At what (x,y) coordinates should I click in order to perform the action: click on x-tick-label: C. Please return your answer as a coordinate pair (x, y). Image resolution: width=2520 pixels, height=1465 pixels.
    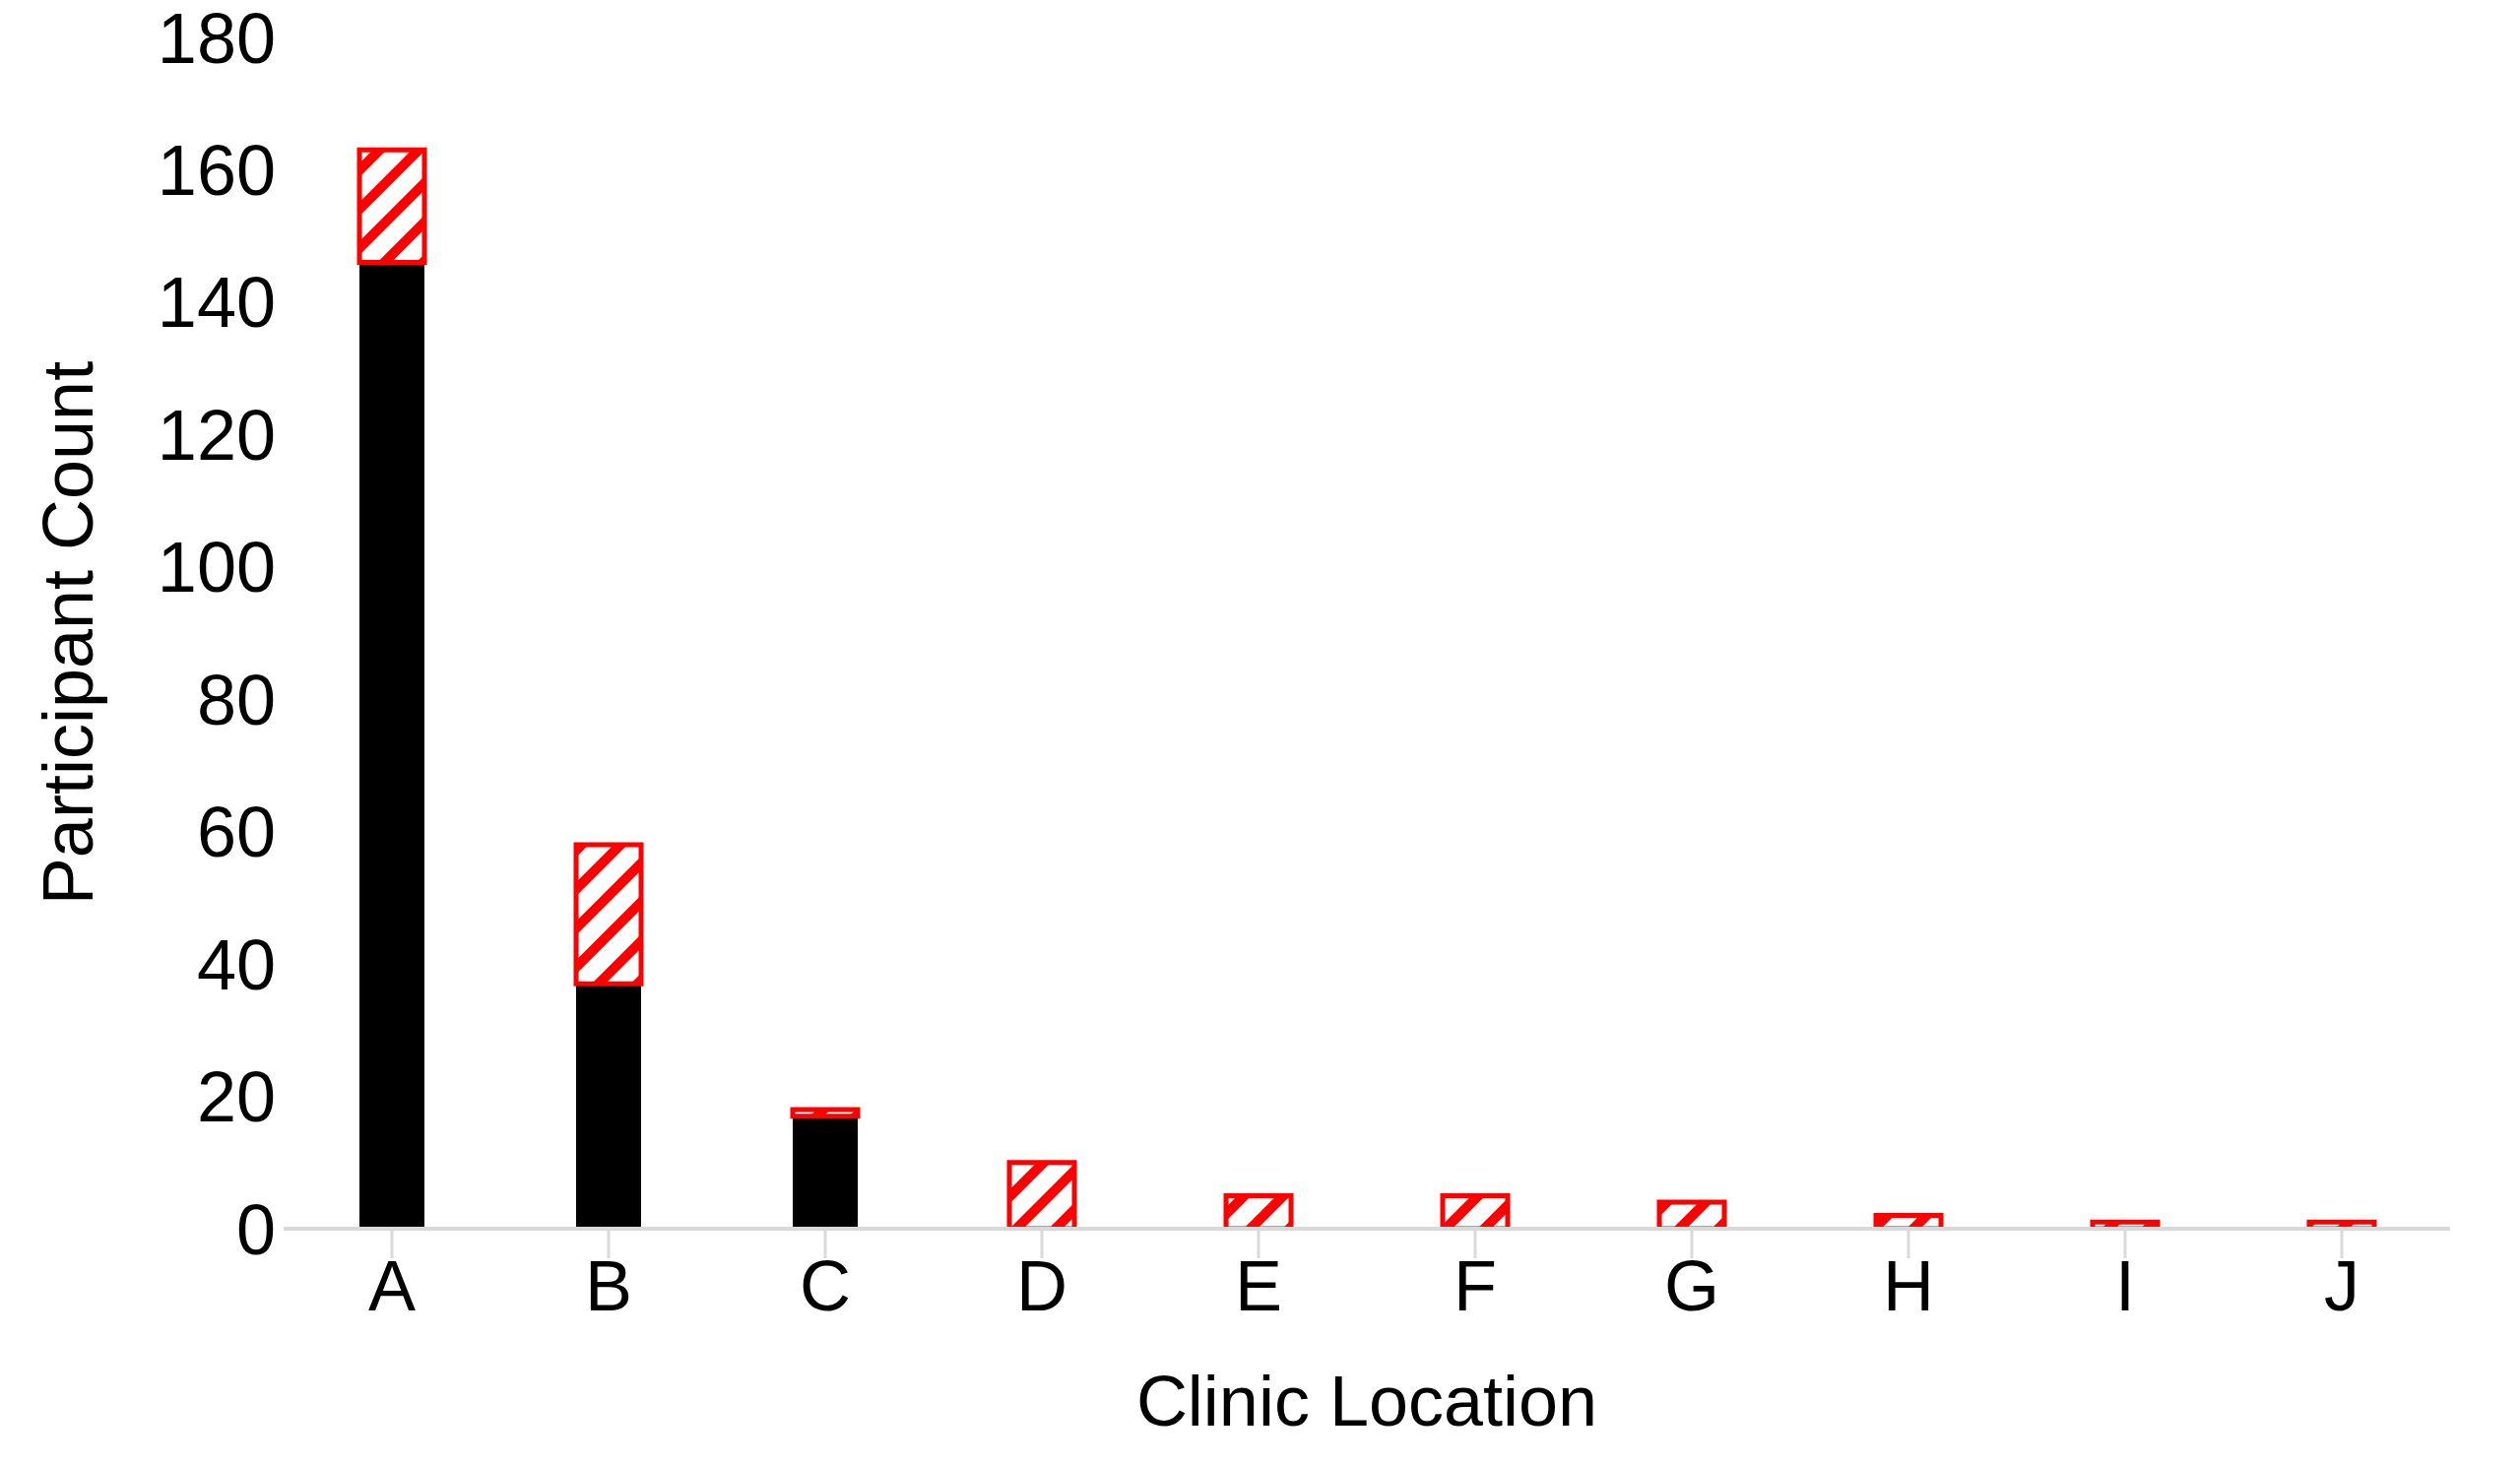
    Looking at the image, I should click on (825, 1286).